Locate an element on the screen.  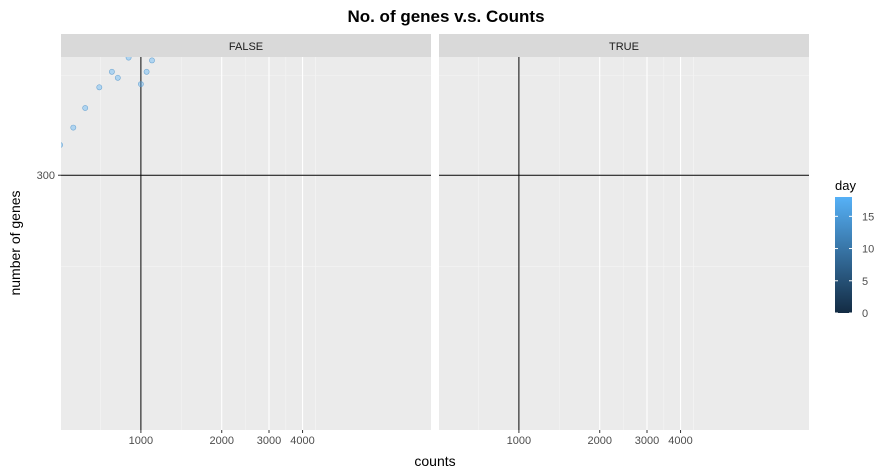
legend: day 0 5 10 15 is located at coordinates (854, 249).